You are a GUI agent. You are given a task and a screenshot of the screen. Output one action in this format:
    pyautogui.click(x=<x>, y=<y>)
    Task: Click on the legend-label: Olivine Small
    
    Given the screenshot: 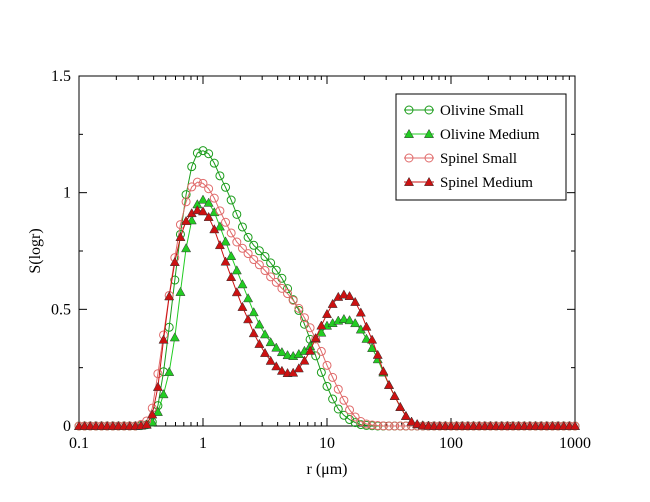 What is the action you would take?
    pyautogui.click(x=482, y=111)
    